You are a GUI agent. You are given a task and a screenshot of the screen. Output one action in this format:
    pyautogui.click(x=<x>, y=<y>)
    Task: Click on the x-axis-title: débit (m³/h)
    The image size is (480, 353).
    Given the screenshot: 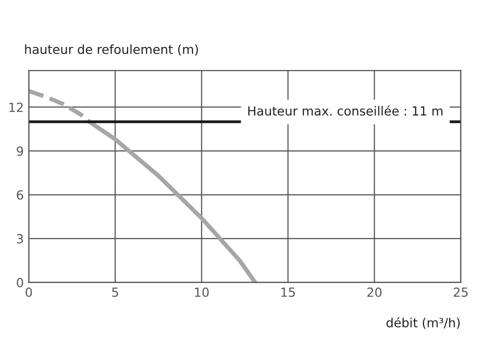 What is the action you would take?
    pyautogui.click(x=423, y=323)
    